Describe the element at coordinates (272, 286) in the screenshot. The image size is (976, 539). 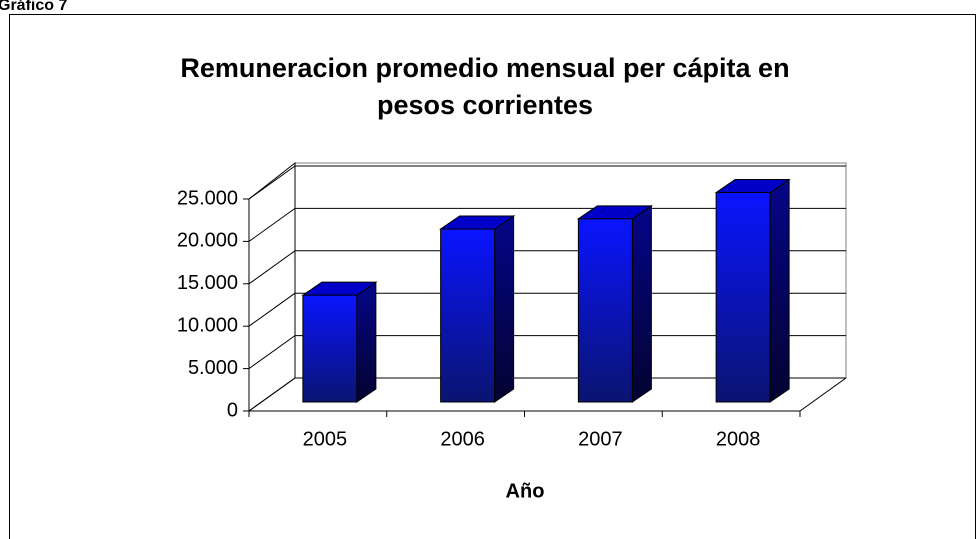
I see `side-wall` at that location.